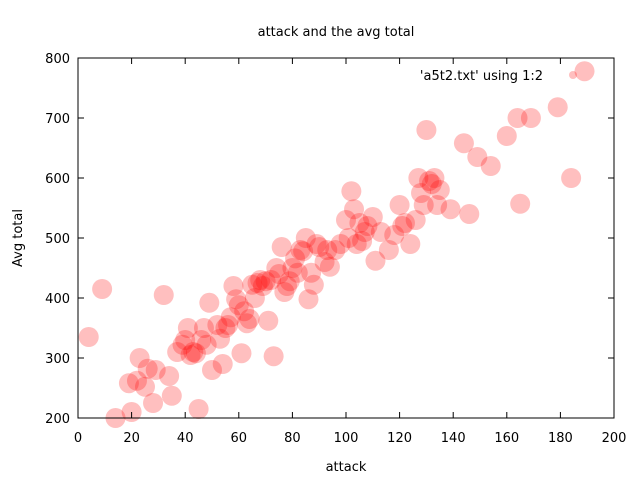 The height and width of the screenshot is (480, 640). What do you see at coordinates (57, 179) in the screenshot?
I see `y-tick-label: 600` at bounding box center [57, 179].